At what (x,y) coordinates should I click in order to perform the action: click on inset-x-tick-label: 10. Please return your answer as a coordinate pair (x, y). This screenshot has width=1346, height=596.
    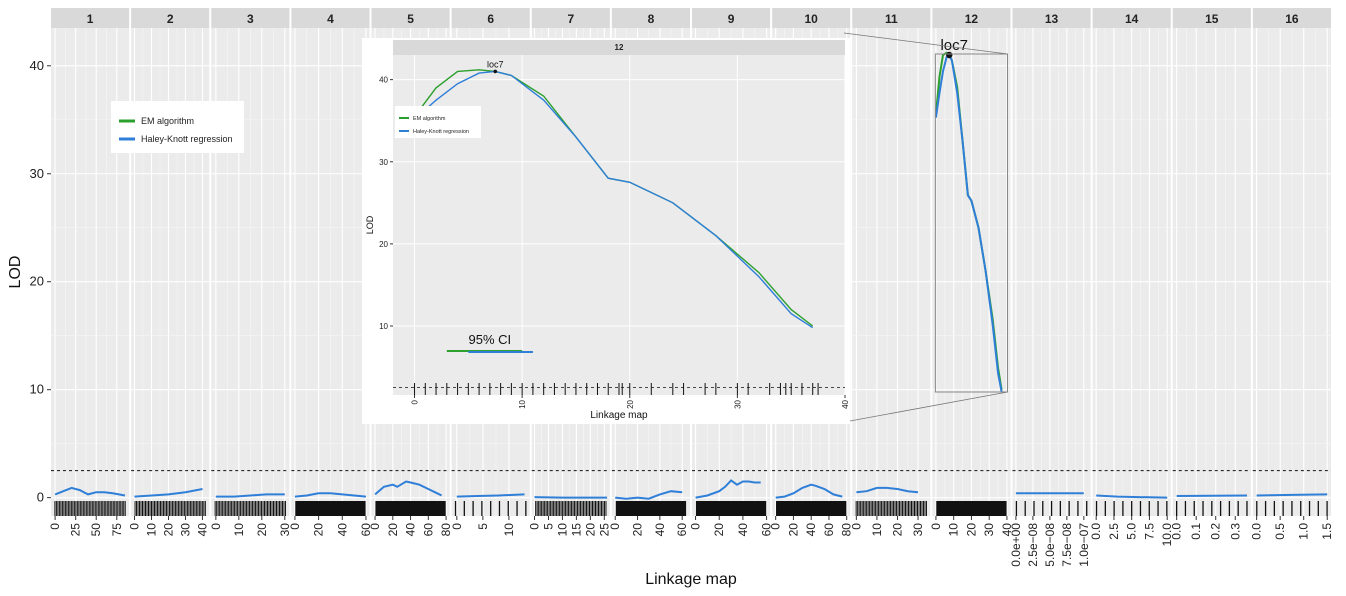
    Looking at the image, I should click on (522, 403).